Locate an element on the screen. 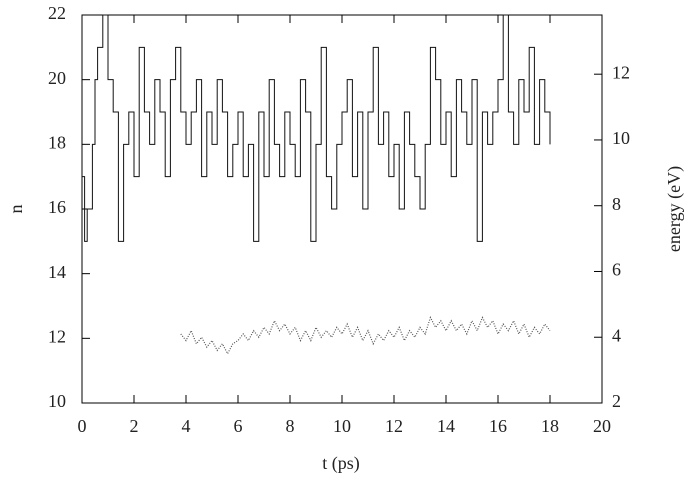 The height and width of the screenshot is (481, 692). x-tick-label: 14 is located at coordinates (446, 426).